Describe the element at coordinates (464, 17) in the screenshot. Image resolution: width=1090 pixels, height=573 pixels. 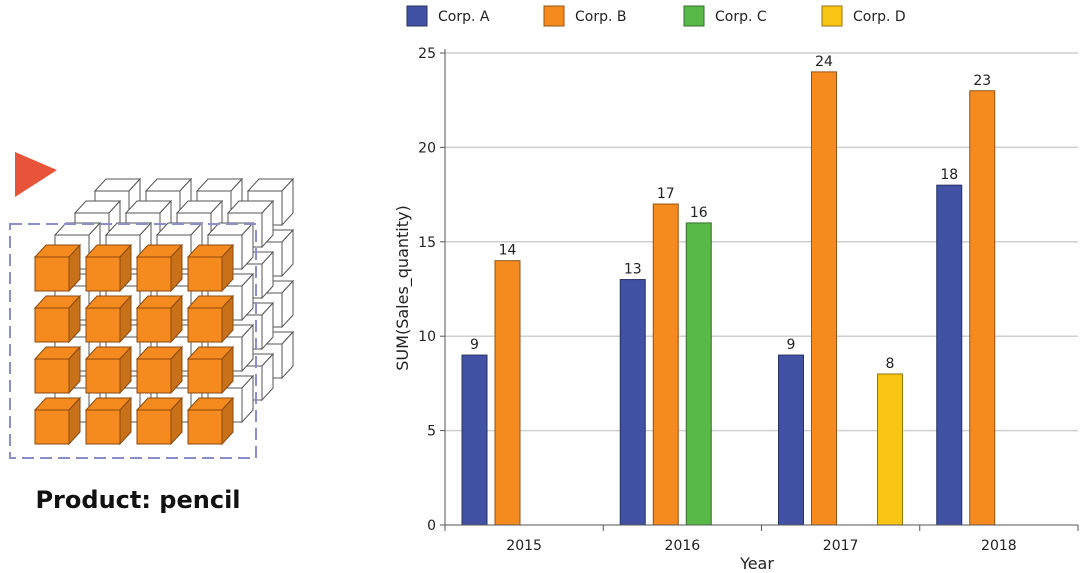
I see `legend-label: Corp. A` at that location.